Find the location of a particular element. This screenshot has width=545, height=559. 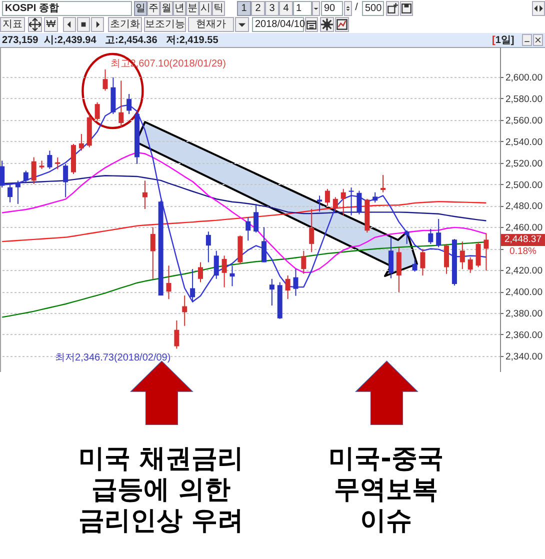

y-tick-label: 2,380.00 is located at coordinates (524, 314).